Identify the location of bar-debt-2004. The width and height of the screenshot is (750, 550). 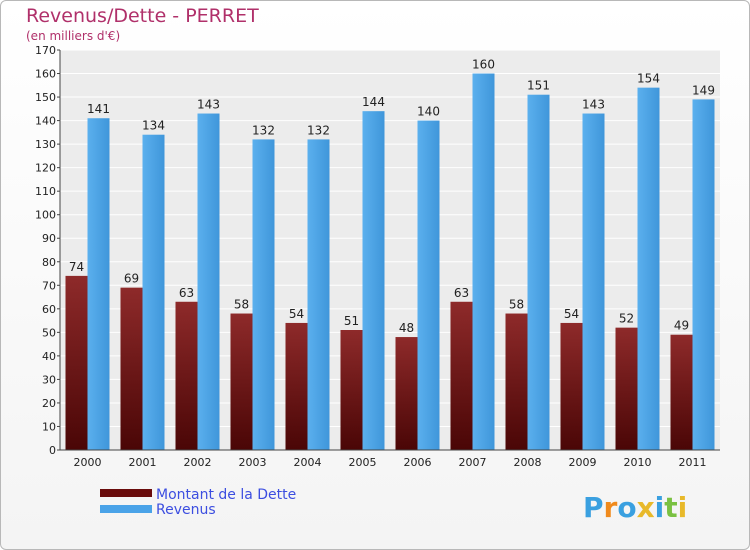
(296, 386).